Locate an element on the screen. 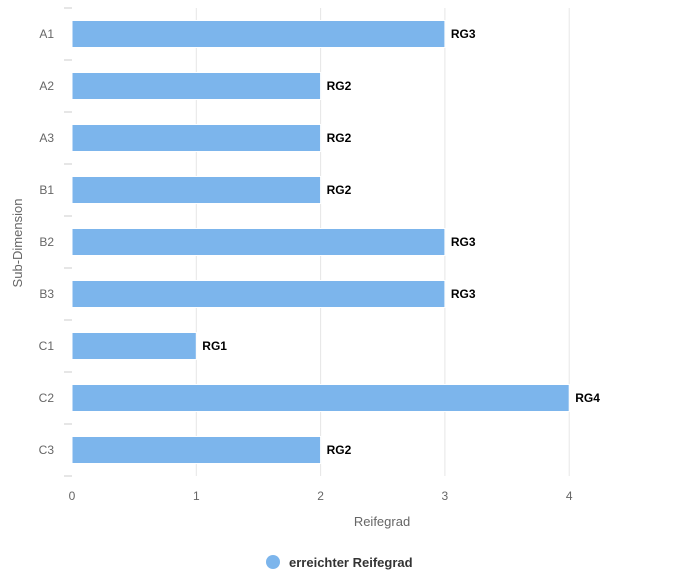  category-label: B1 is located at coordinates (46, 190).